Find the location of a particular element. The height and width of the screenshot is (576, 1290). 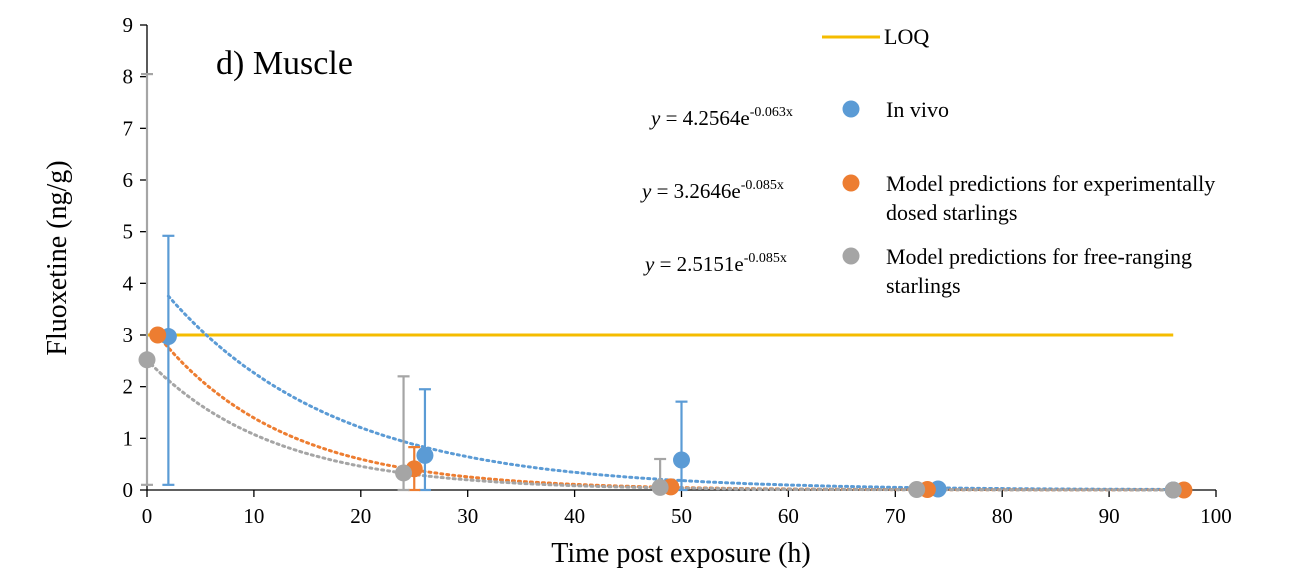

y-tick-label: 2 is located at coordinates (128, 387).